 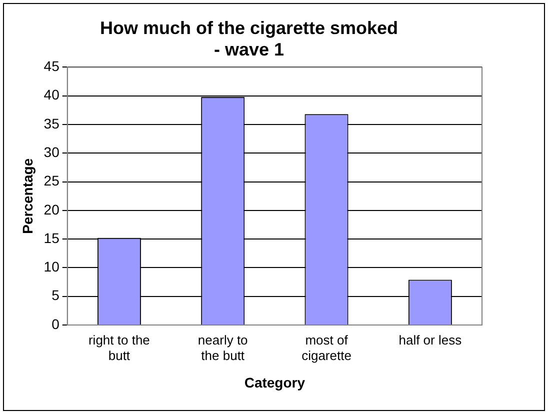 What do you see at coordinates (119, 347) in the screenshot?
I see `x-tick-label: right to the butt` at bounding box center [119, 347].